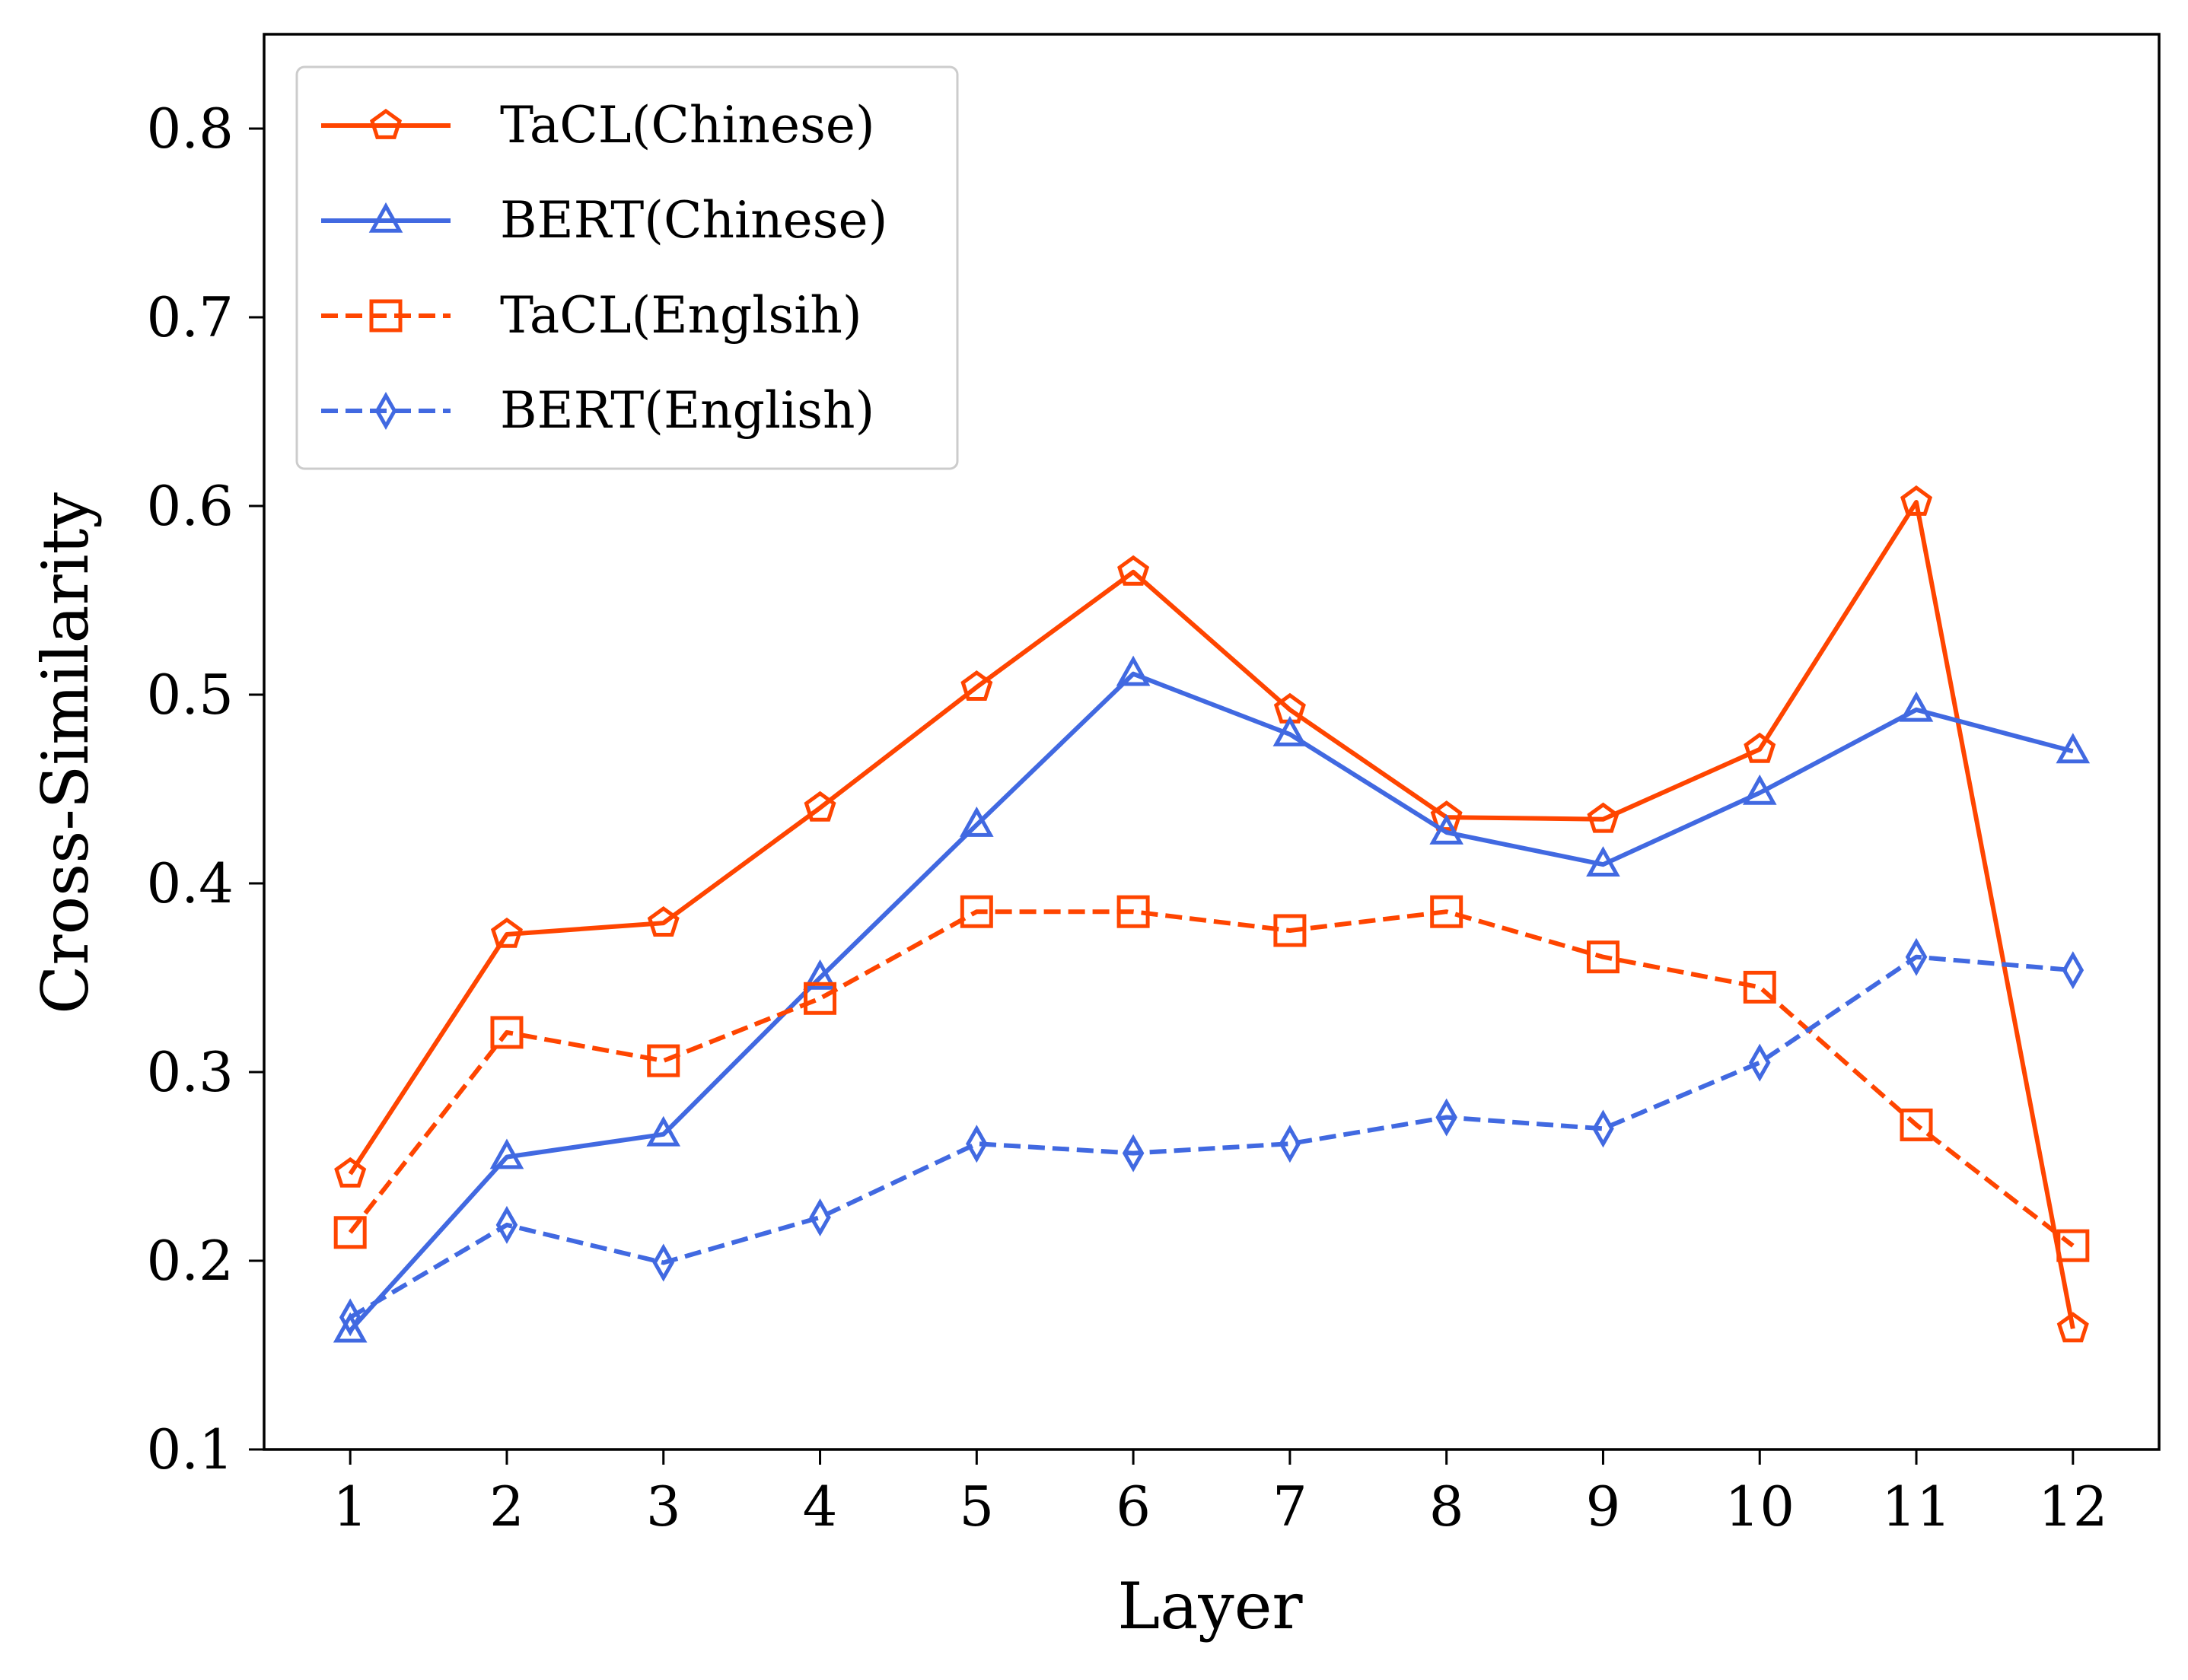  I want to click on y-tick-label: 0.5, so click(190, 695).